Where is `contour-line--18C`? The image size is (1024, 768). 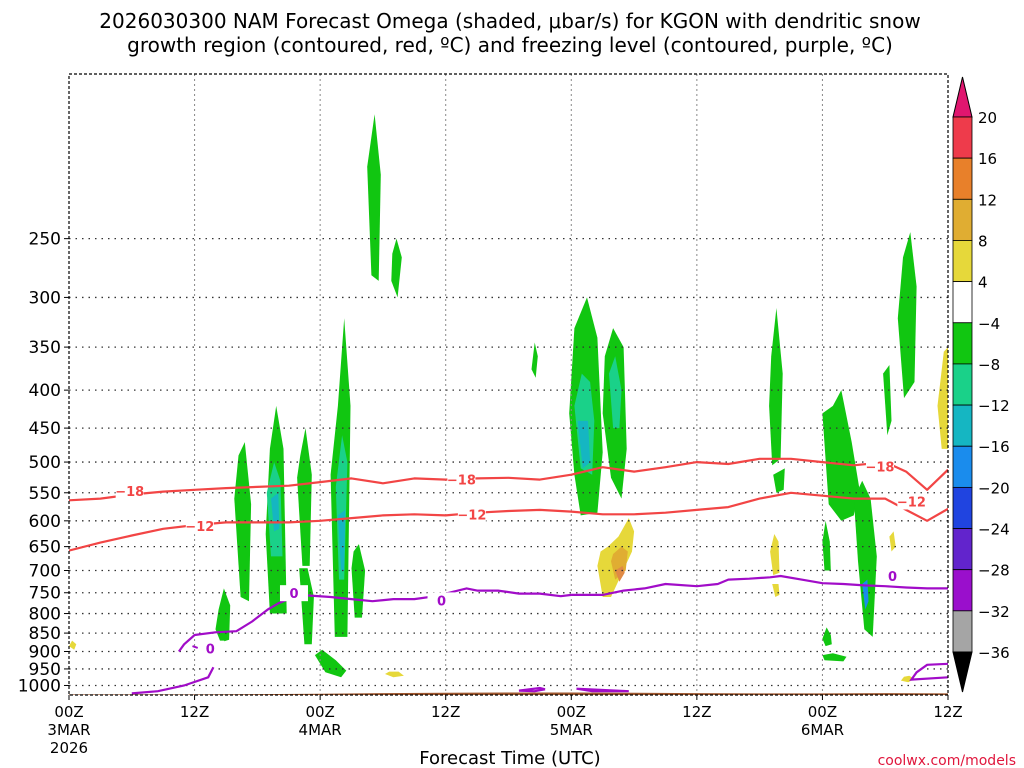
contour-line--18C is located at coordinates (508, 479).